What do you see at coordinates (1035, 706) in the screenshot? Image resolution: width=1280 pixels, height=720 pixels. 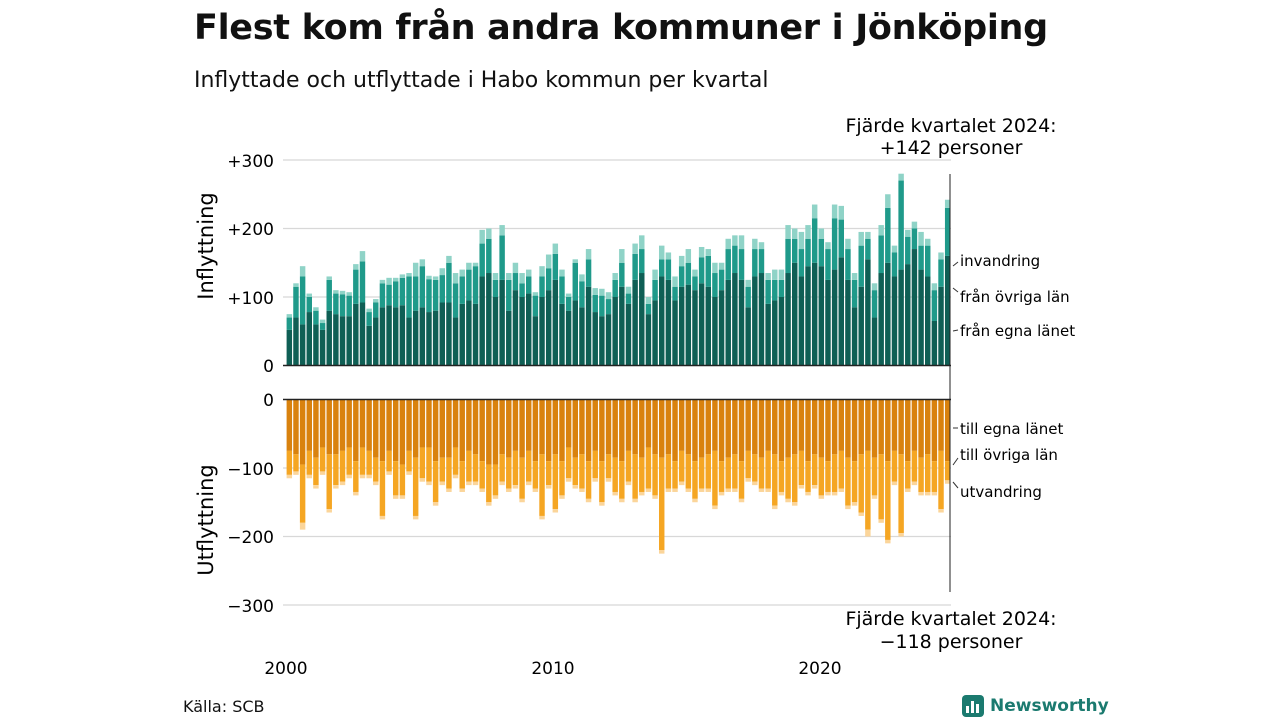 I see `newsworthy-logo: Newsworthy` at bounding box center [1035, 706].